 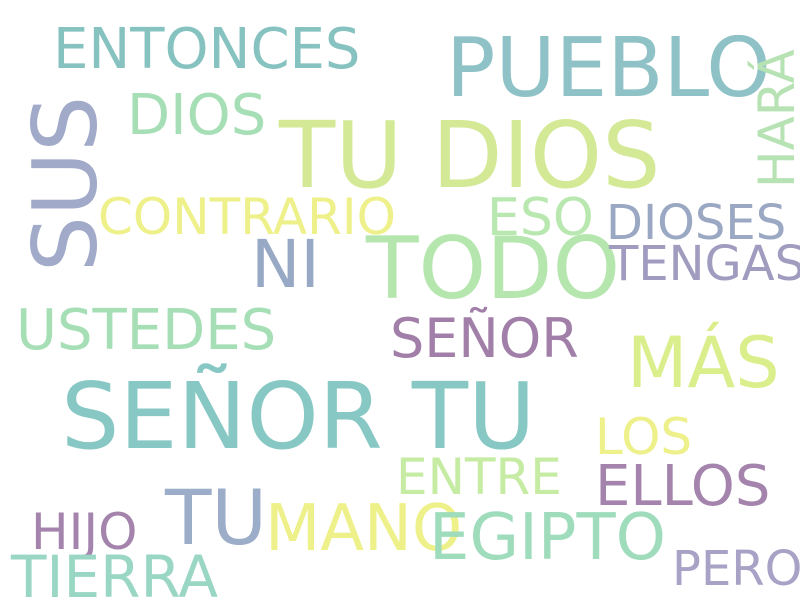 I want to click on word-eso: ESO, so click(x=540, y=218).